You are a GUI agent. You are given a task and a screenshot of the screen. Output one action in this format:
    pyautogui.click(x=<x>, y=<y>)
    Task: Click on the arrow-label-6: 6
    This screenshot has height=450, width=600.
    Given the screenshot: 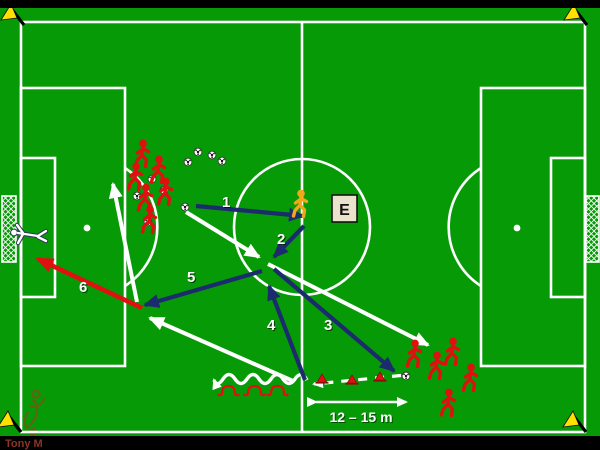 What is the action you would take?
    pyautogui.click(x=83, y=287)
    